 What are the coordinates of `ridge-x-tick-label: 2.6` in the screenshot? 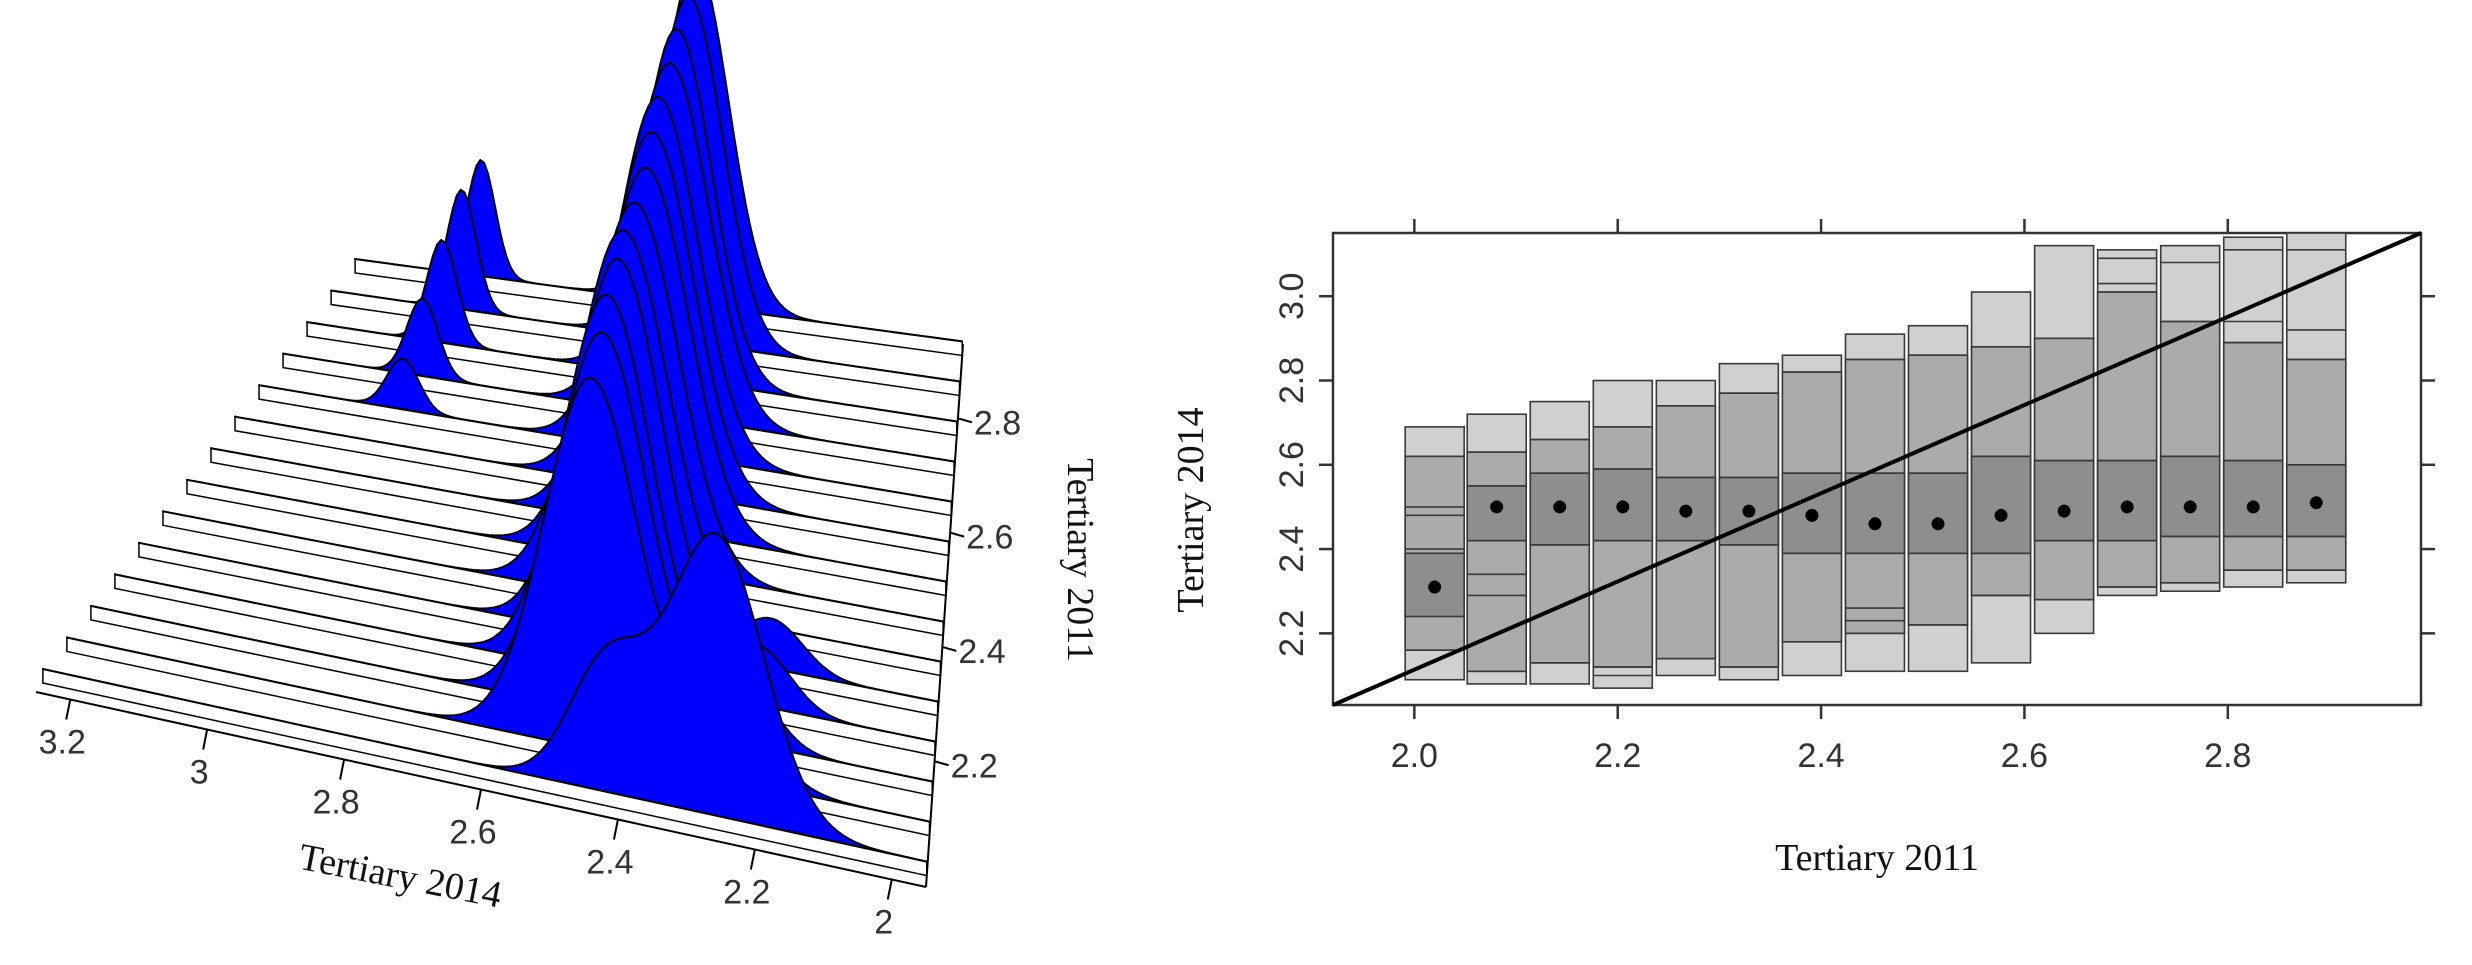 It's located at (472, 833).